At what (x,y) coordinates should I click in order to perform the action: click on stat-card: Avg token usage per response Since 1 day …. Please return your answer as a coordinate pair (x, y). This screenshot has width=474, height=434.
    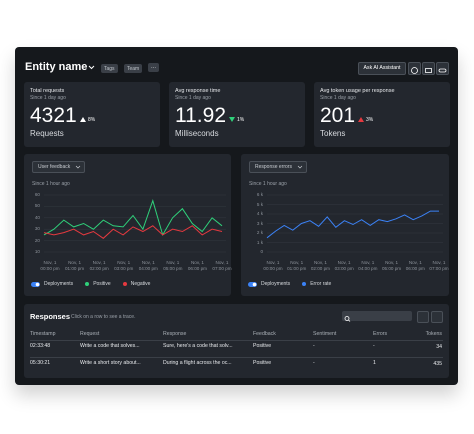
    Looking at the image, I should click on (382, 114).